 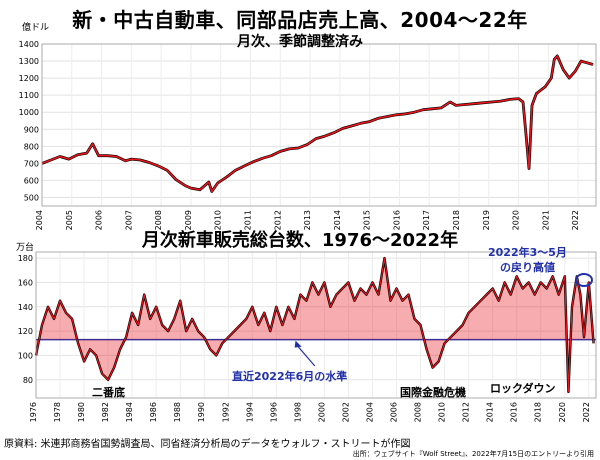 What do you see at coordinates (433, 392) in the screenshot?
I see `annotation-gfc: 国際金融危機` at bounding box center [433, 392].